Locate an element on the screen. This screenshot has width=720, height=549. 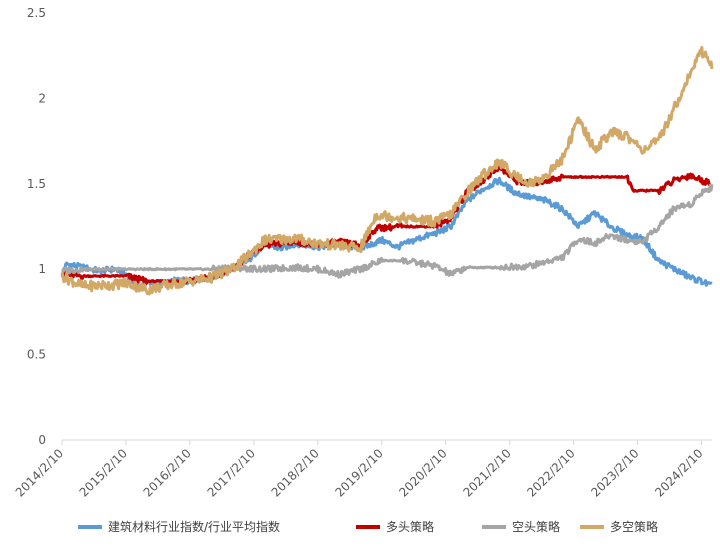
x-tick-label: 2022/2/10 is located at coordinates (550, 472).